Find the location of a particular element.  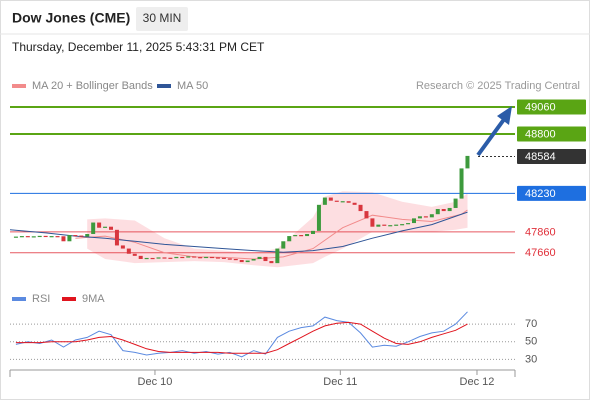

y-tick-label: 30 is located at coordinates (531, 359).